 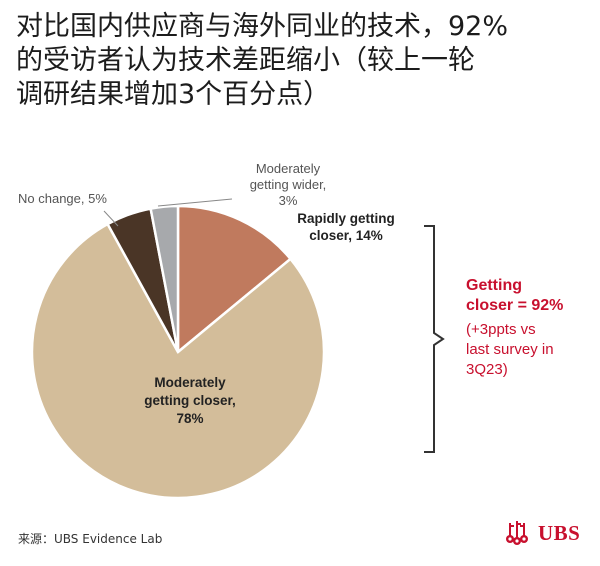 I want to click on title-line-2: 的受访者认为技术差距缩小（较上一轮, so click(x=245, y=60).